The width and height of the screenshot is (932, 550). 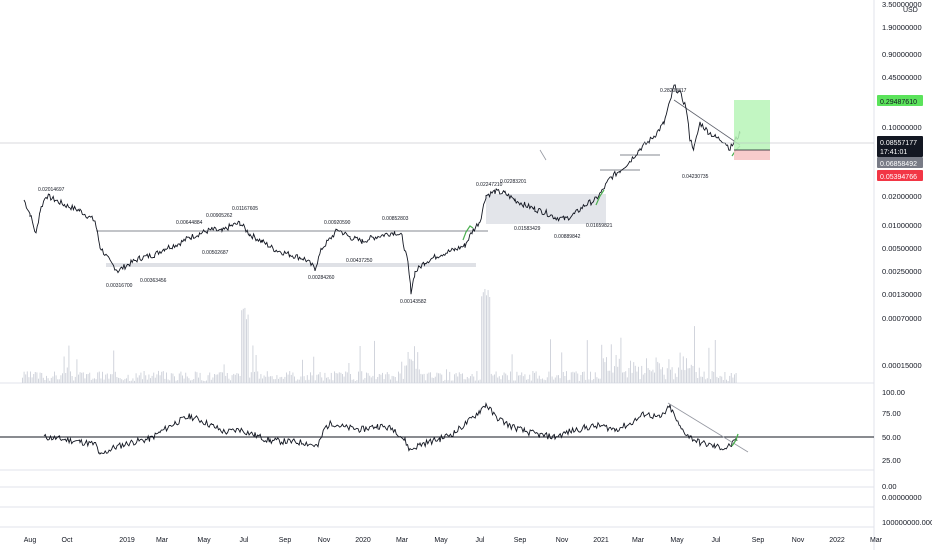 I want to click on price-annotation: 0.00889842, so click(x=567, y=237).